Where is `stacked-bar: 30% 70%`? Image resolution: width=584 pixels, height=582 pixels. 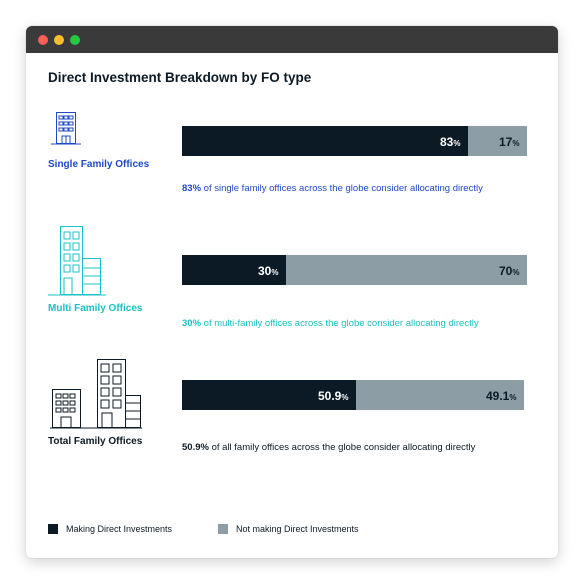 stacked-bar: 30% 70% is located at coordinates (354, 270).